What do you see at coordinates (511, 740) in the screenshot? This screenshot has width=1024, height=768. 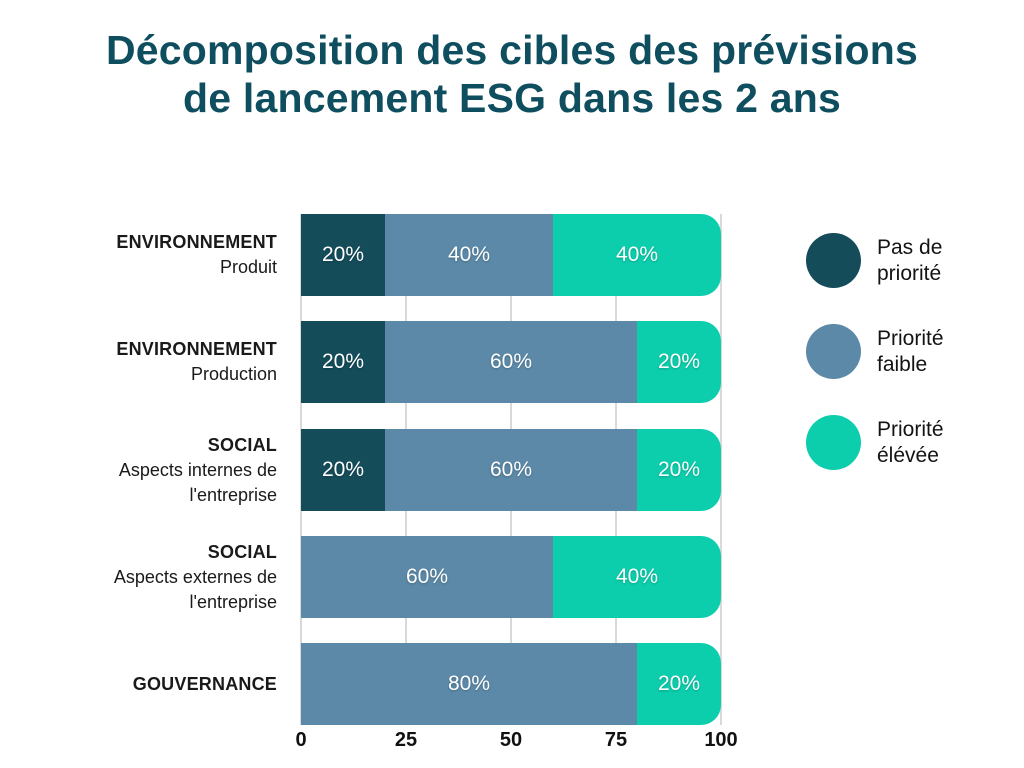 I see `x-tick-label: 50` at bounding box center [511, 740].